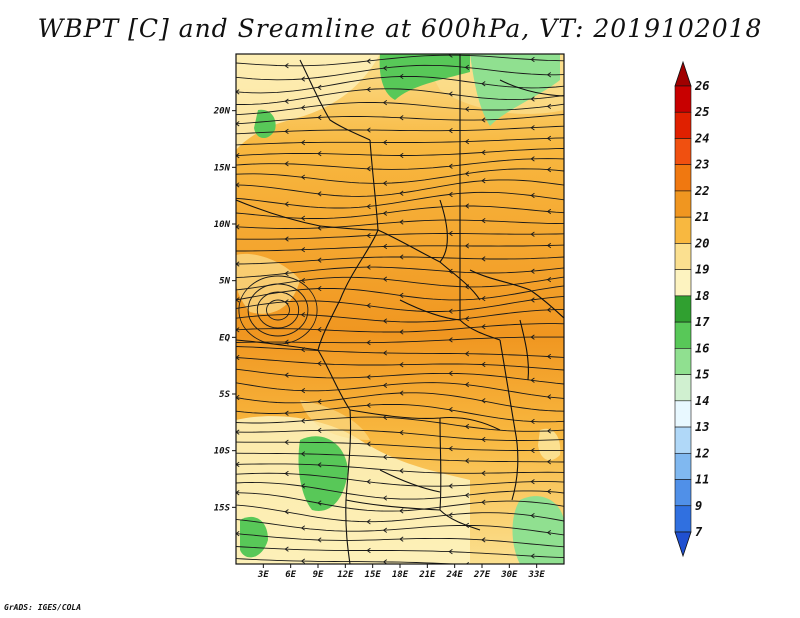 The width and height of the screenshot is (800, 618). I want to click on lat-tick-label: 20N, so click(222, 112).